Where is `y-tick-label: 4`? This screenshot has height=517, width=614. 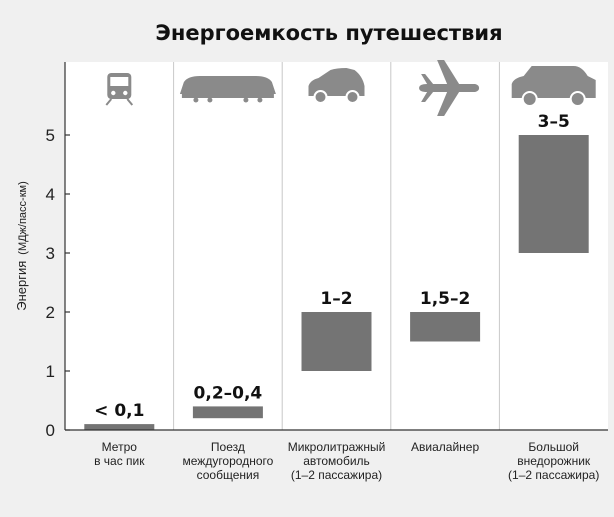
y-tick-label: 4 is located at coordinates (50, 194).